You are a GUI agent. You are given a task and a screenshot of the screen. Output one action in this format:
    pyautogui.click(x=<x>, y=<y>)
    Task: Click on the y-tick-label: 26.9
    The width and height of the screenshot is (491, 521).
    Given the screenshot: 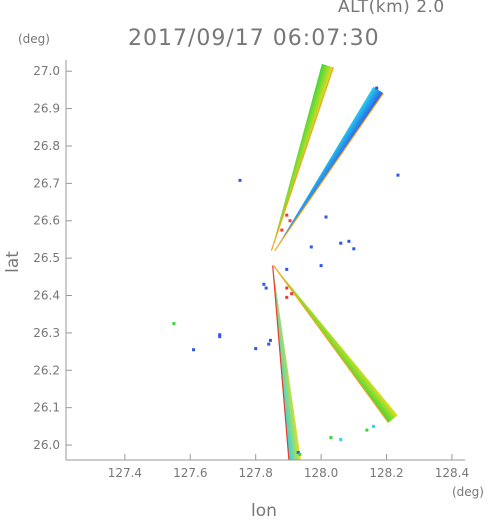 What is the action you would take?
    pyautogui.click(x=46, y=109)
    